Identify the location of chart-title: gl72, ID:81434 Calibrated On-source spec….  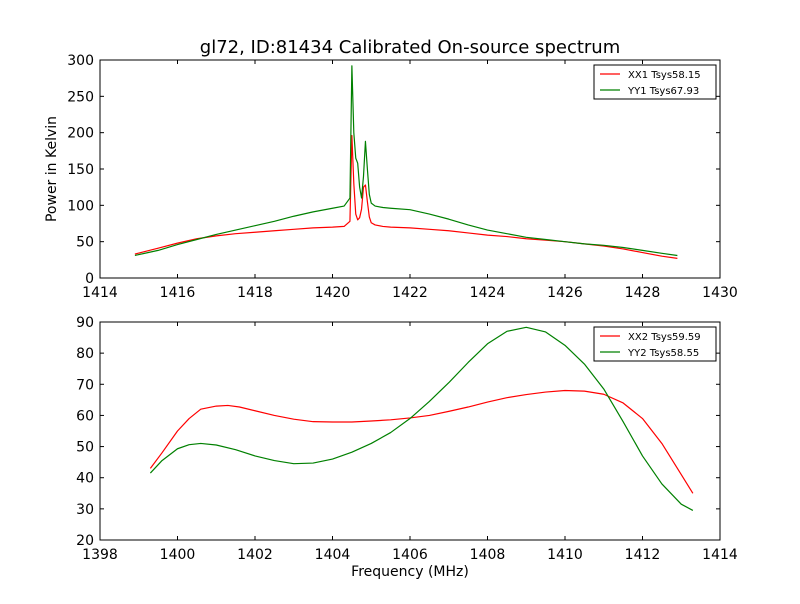
(410, 47).